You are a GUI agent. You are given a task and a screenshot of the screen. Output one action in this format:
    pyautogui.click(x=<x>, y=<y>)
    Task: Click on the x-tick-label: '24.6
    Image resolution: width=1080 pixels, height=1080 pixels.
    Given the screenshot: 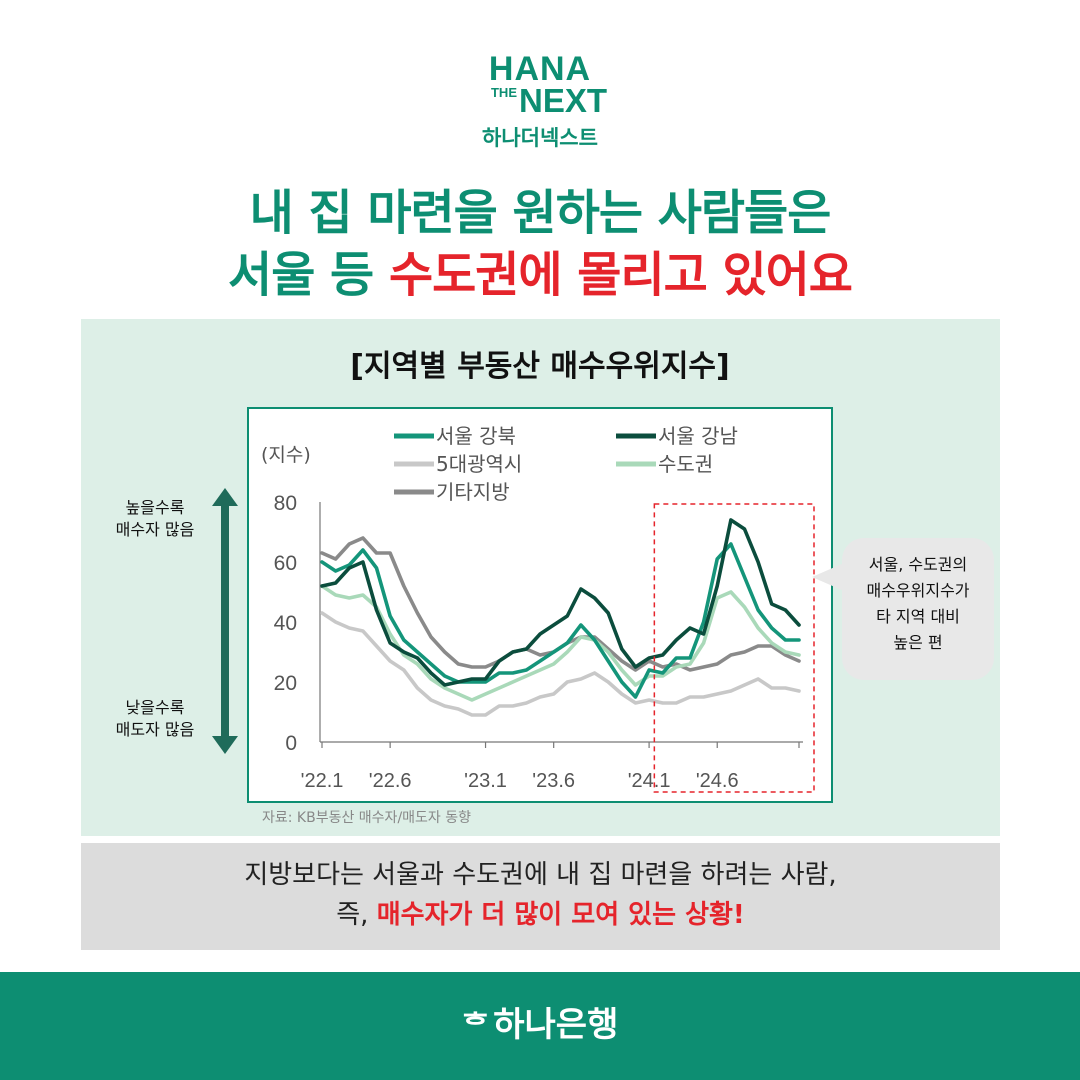 What is the action you would take?
    pyautogui.click(x=717, y=781)
    